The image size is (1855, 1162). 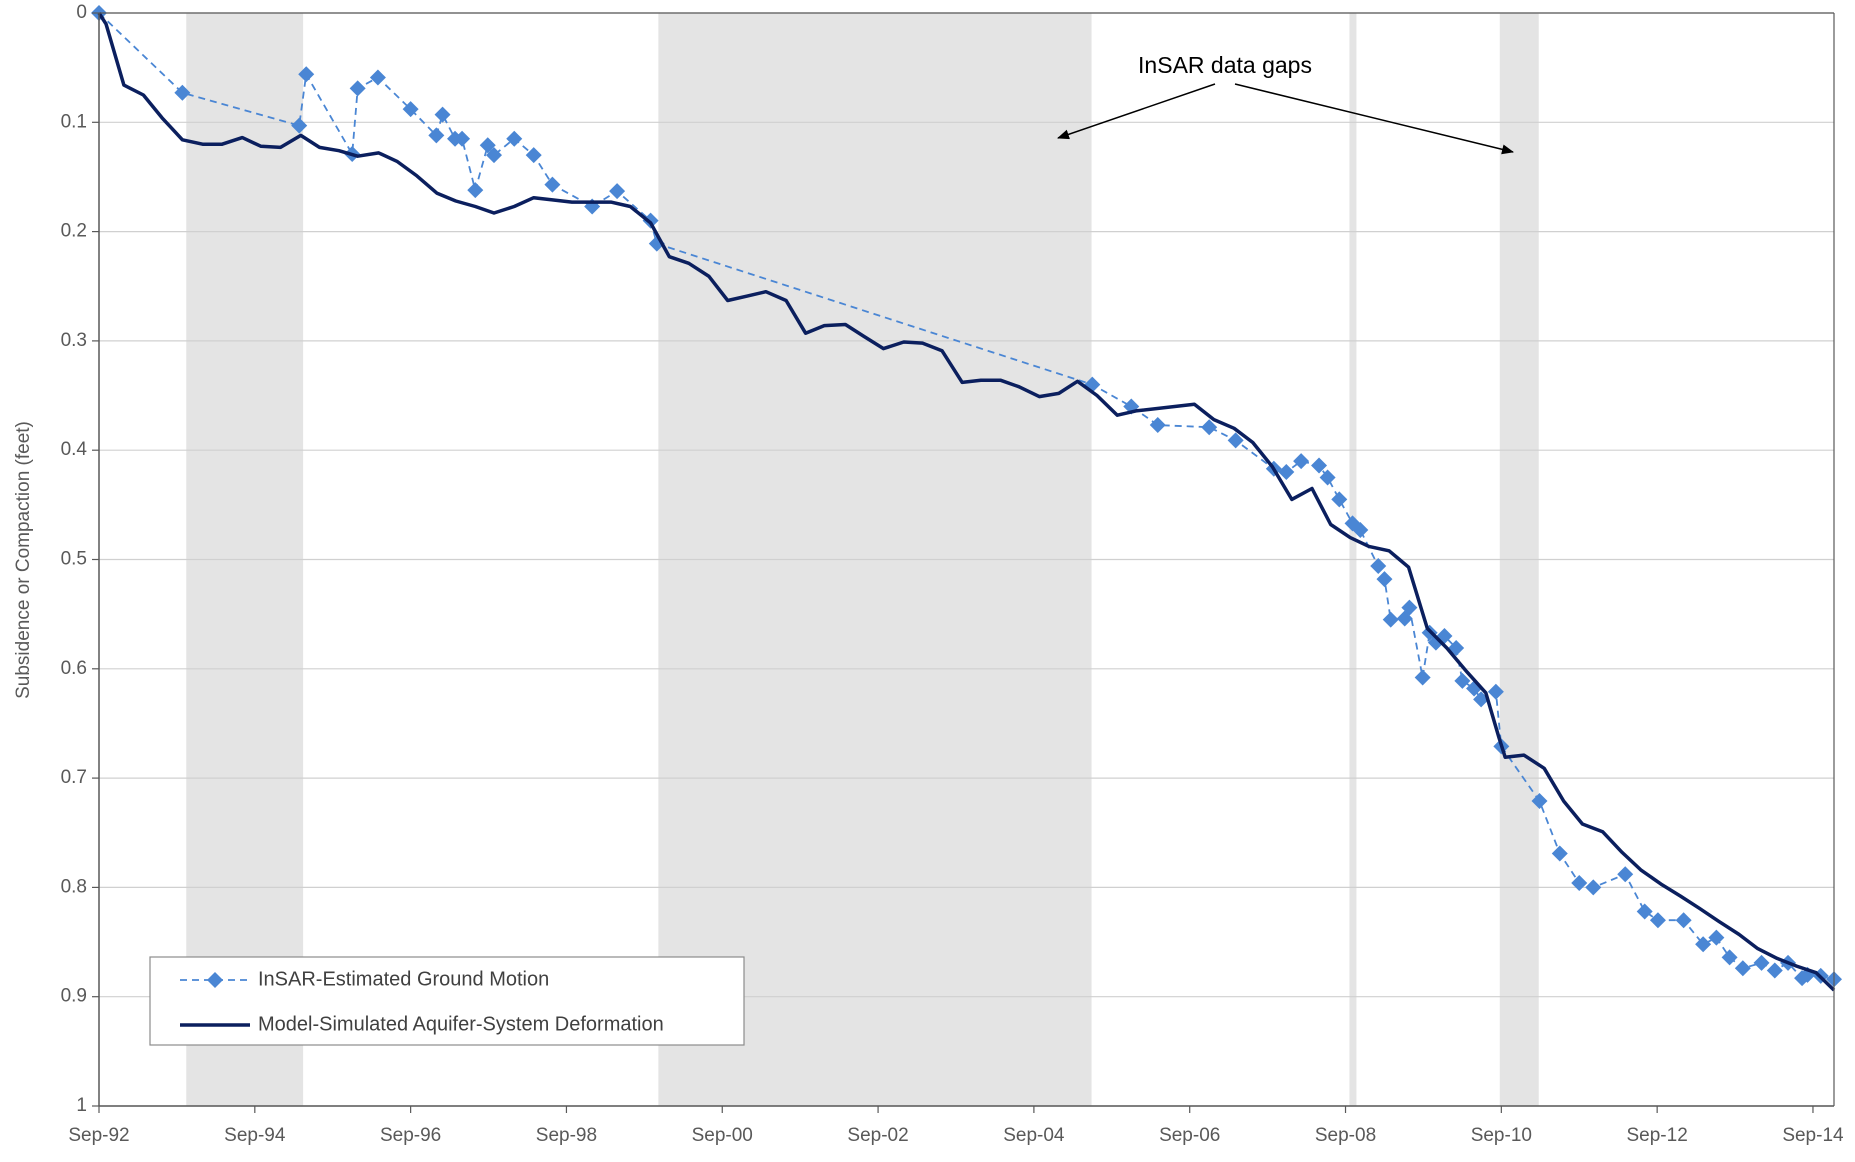 I want to click on x-tick-label: Sep-10, so click(x=1501, y=1135).